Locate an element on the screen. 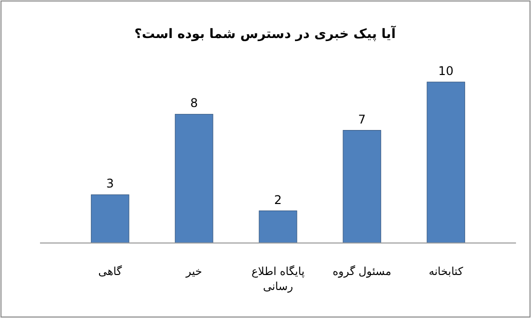 Image resolution: width=531 pixels, height=318 pixels. x-tick-label: خیر is located at coordinates (193, 271).